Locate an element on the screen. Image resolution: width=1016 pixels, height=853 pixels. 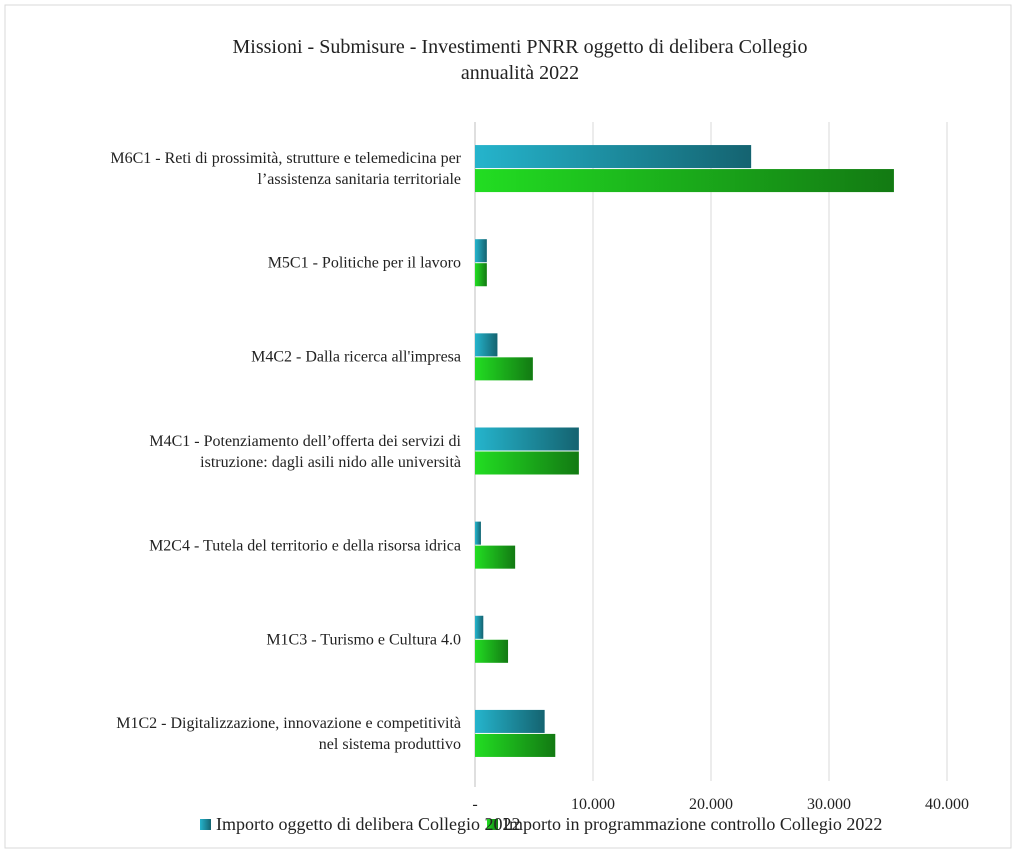
x-tick-label: 40.000 is located at coordinates (947, 804).